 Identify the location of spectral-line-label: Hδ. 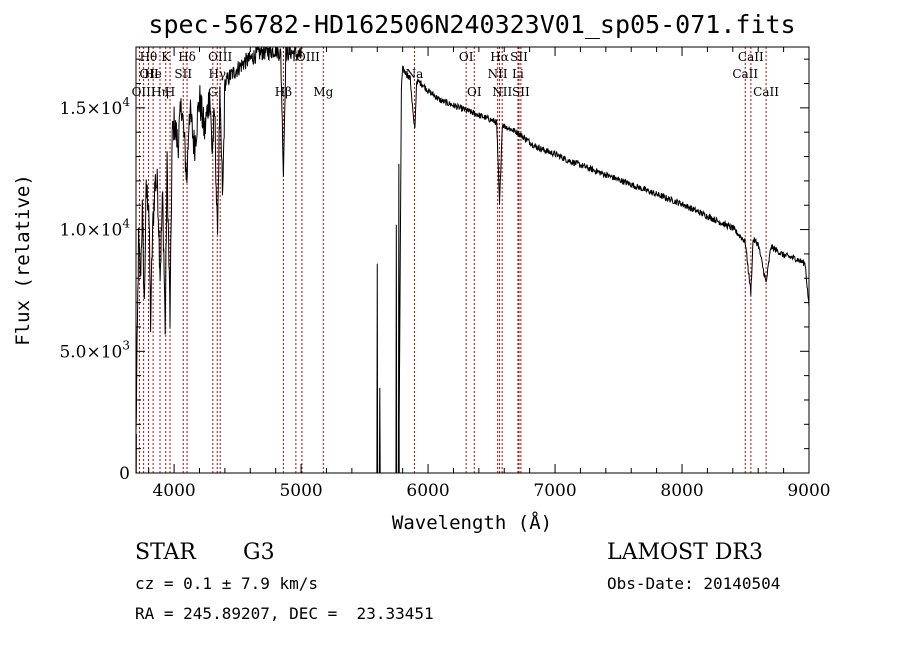
(187, 57).